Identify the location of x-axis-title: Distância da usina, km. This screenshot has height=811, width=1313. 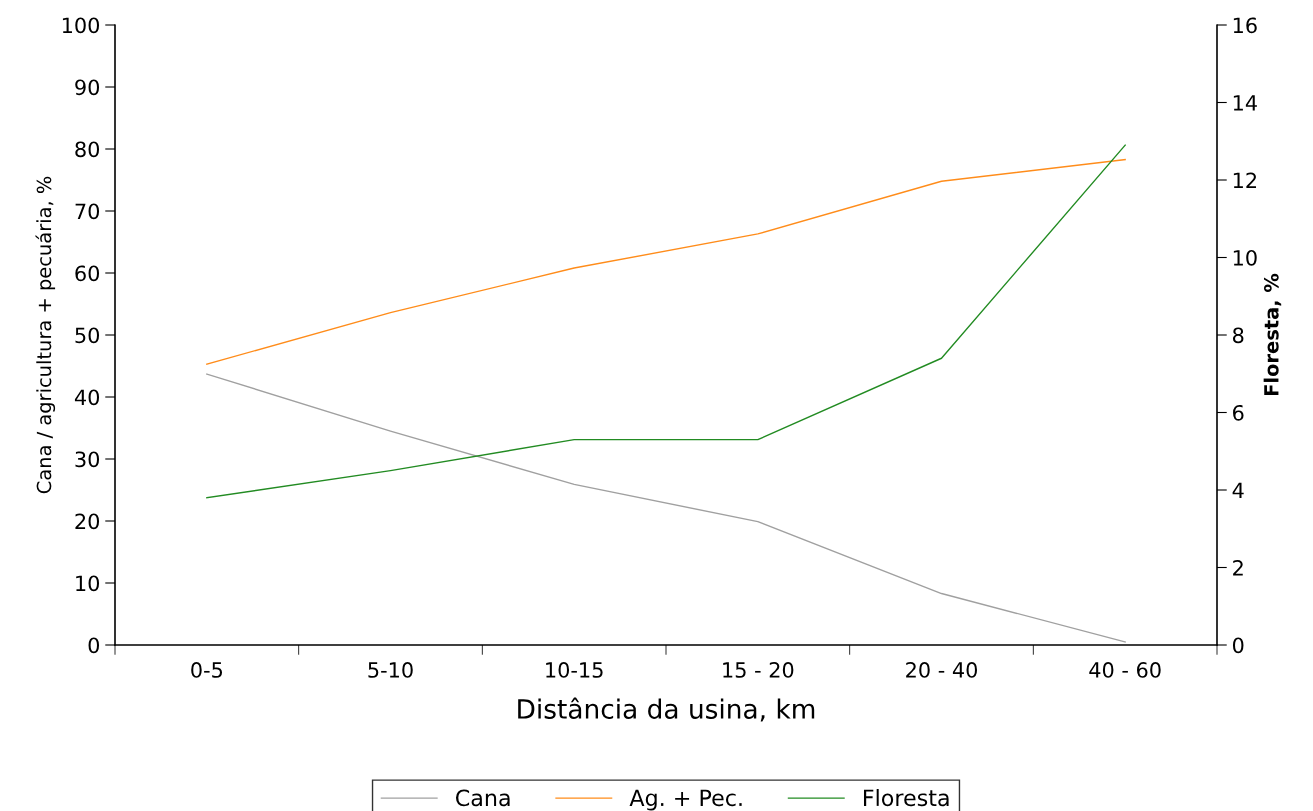
(666, 709).